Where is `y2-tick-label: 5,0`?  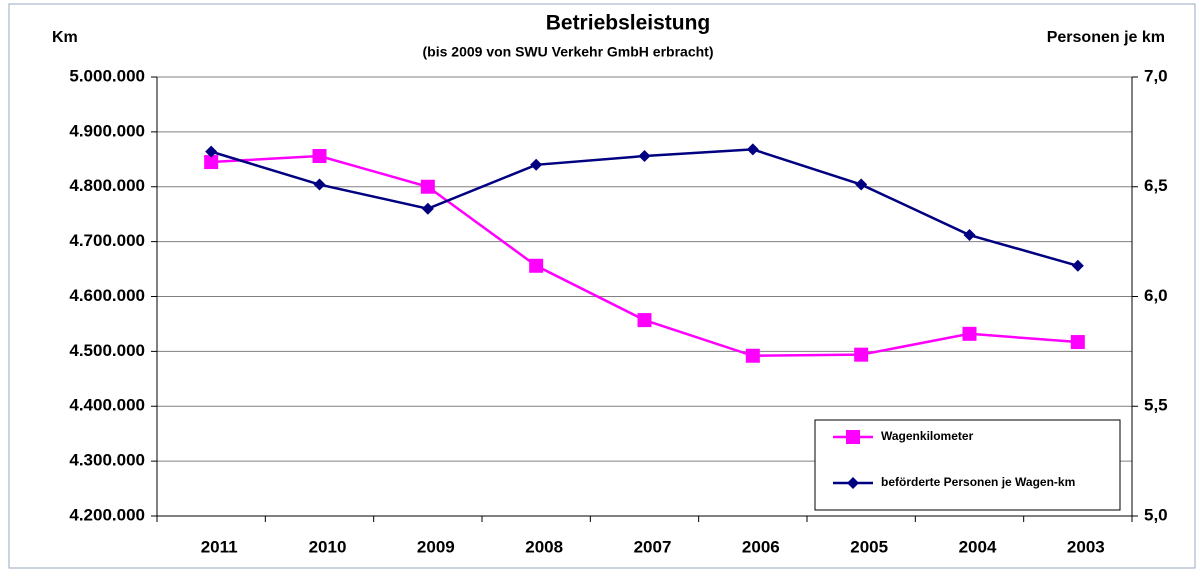 y2-tick-label: 5,0 is located at coordinates (1156, 514).